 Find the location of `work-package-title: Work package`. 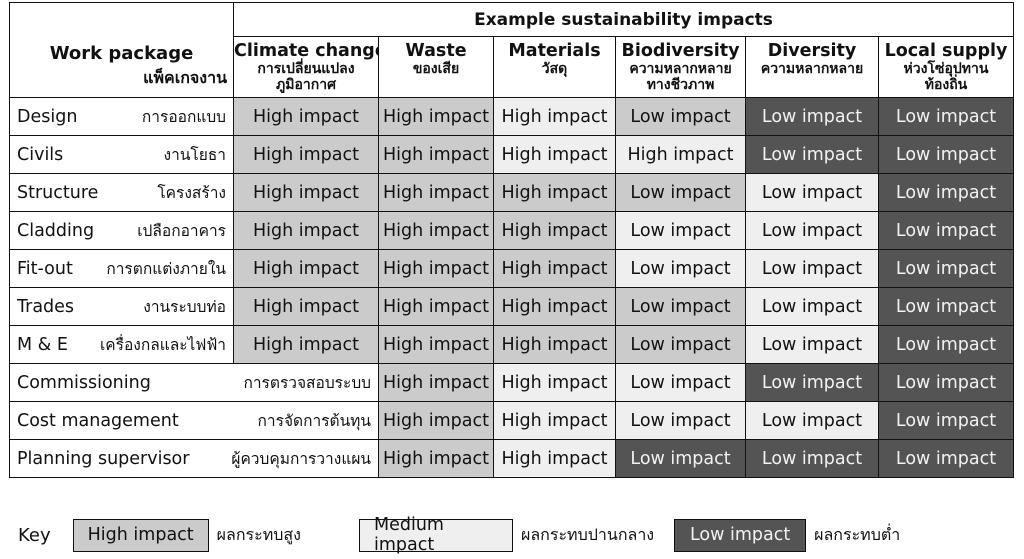

work-package-title: Work package is located at coordinates (121, 53).